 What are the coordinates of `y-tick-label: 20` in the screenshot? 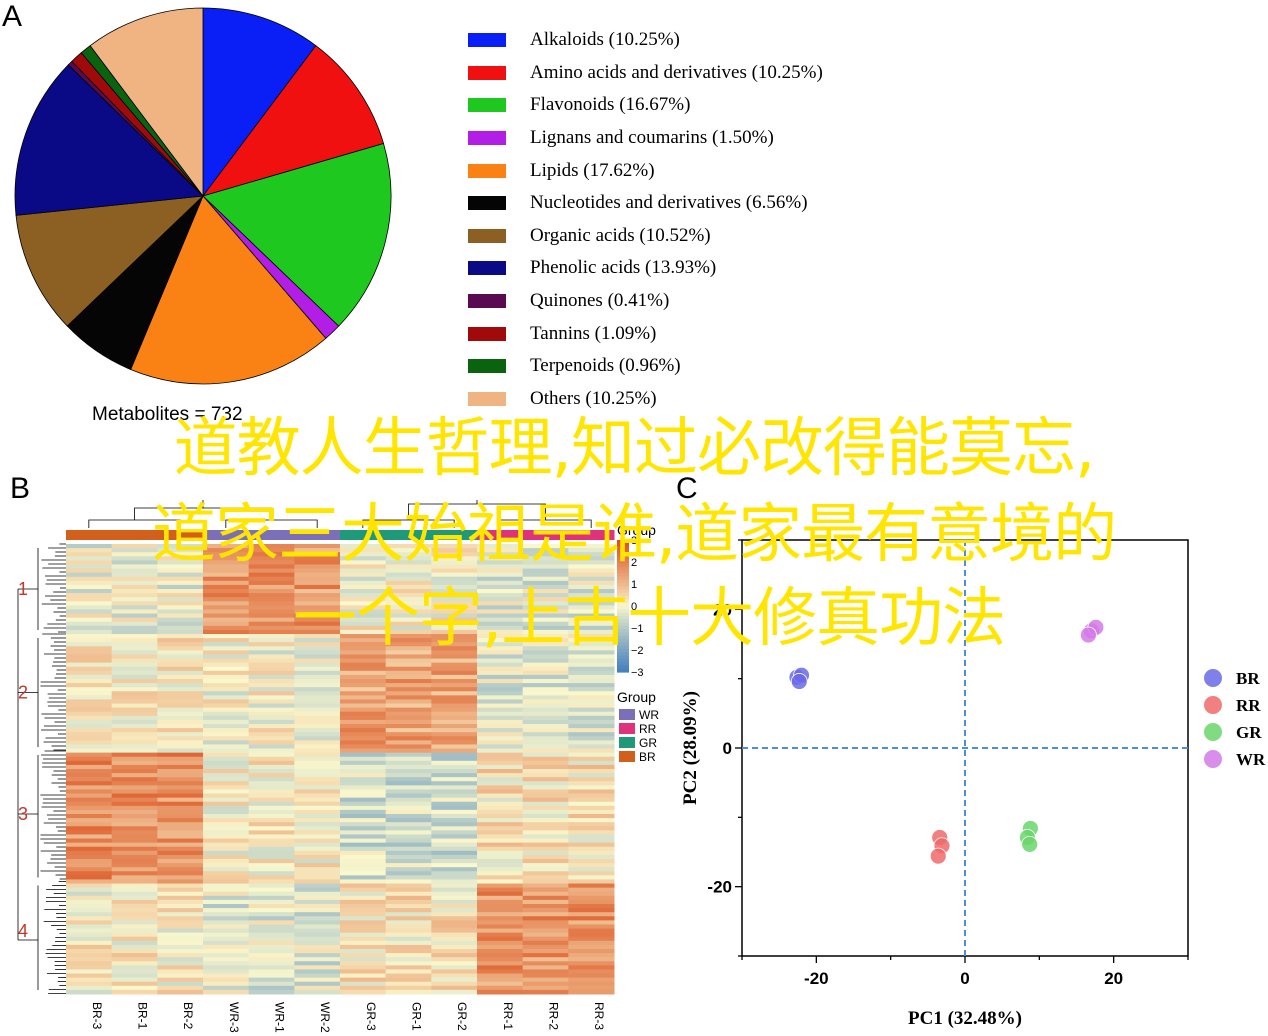 It's located at (722, 609).